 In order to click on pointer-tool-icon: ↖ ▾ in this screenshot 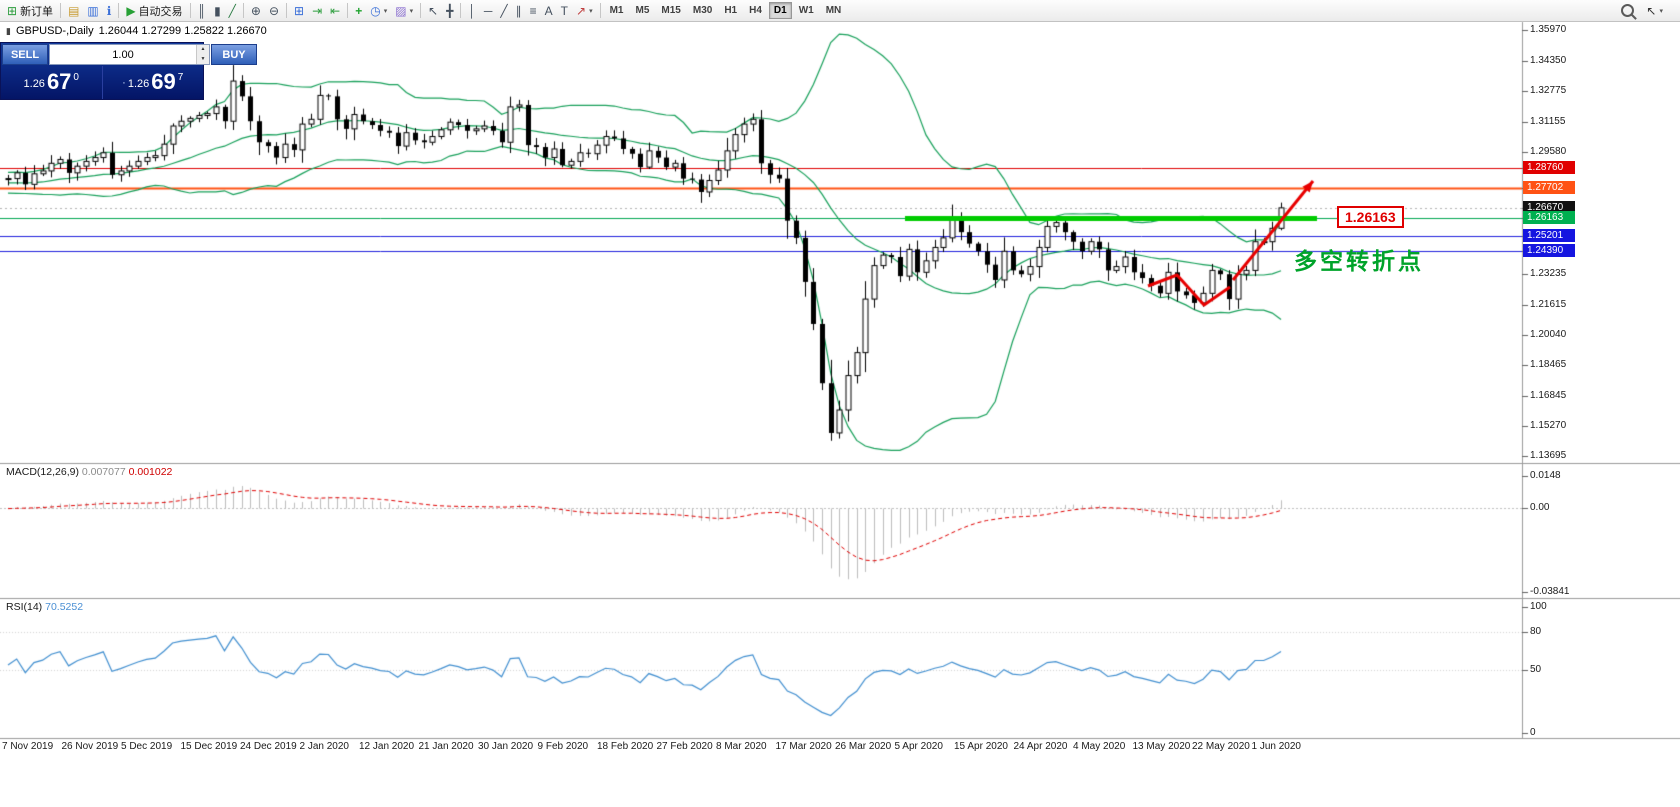, I will do `click(1654, 11)`.